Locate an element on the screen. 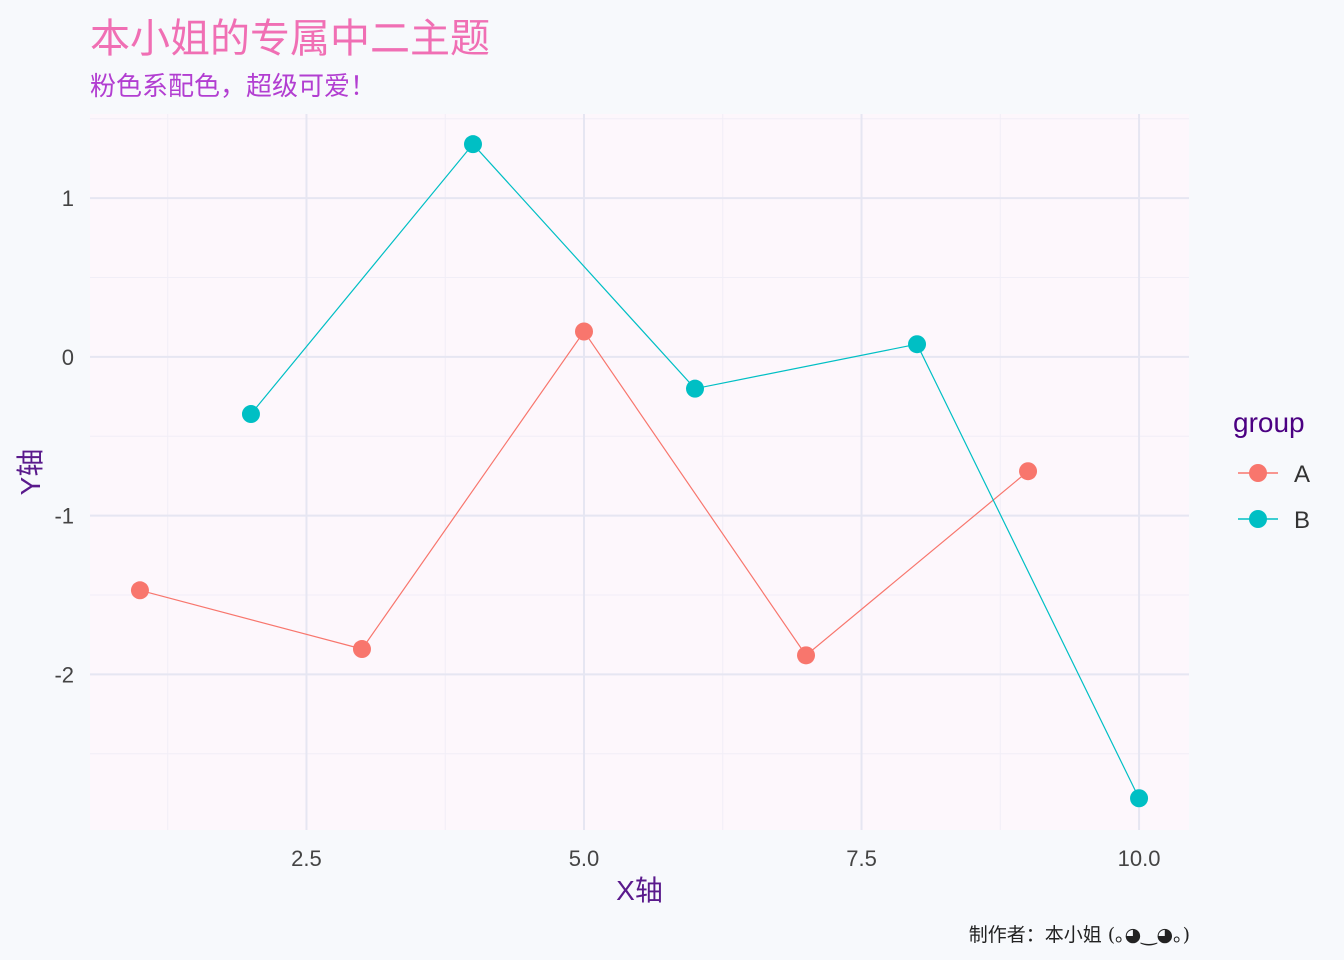 Image resolution: width=1344 pixels, height=960 pixels. legend-key-A is located at coordinates (1258, 473).